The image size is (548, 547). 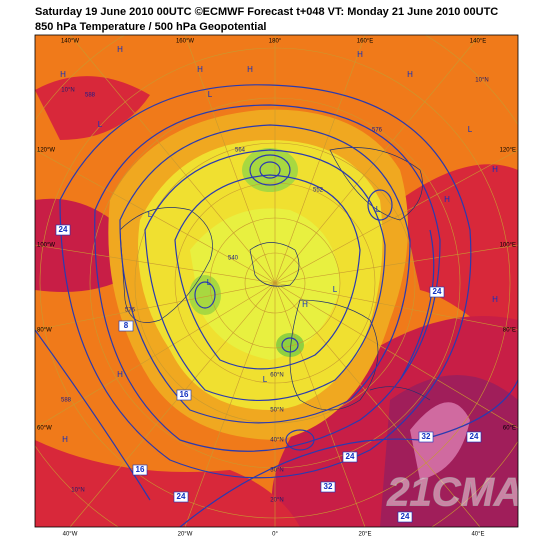 I want to click on geopotential-label: 552, so click(x=318, y=191).